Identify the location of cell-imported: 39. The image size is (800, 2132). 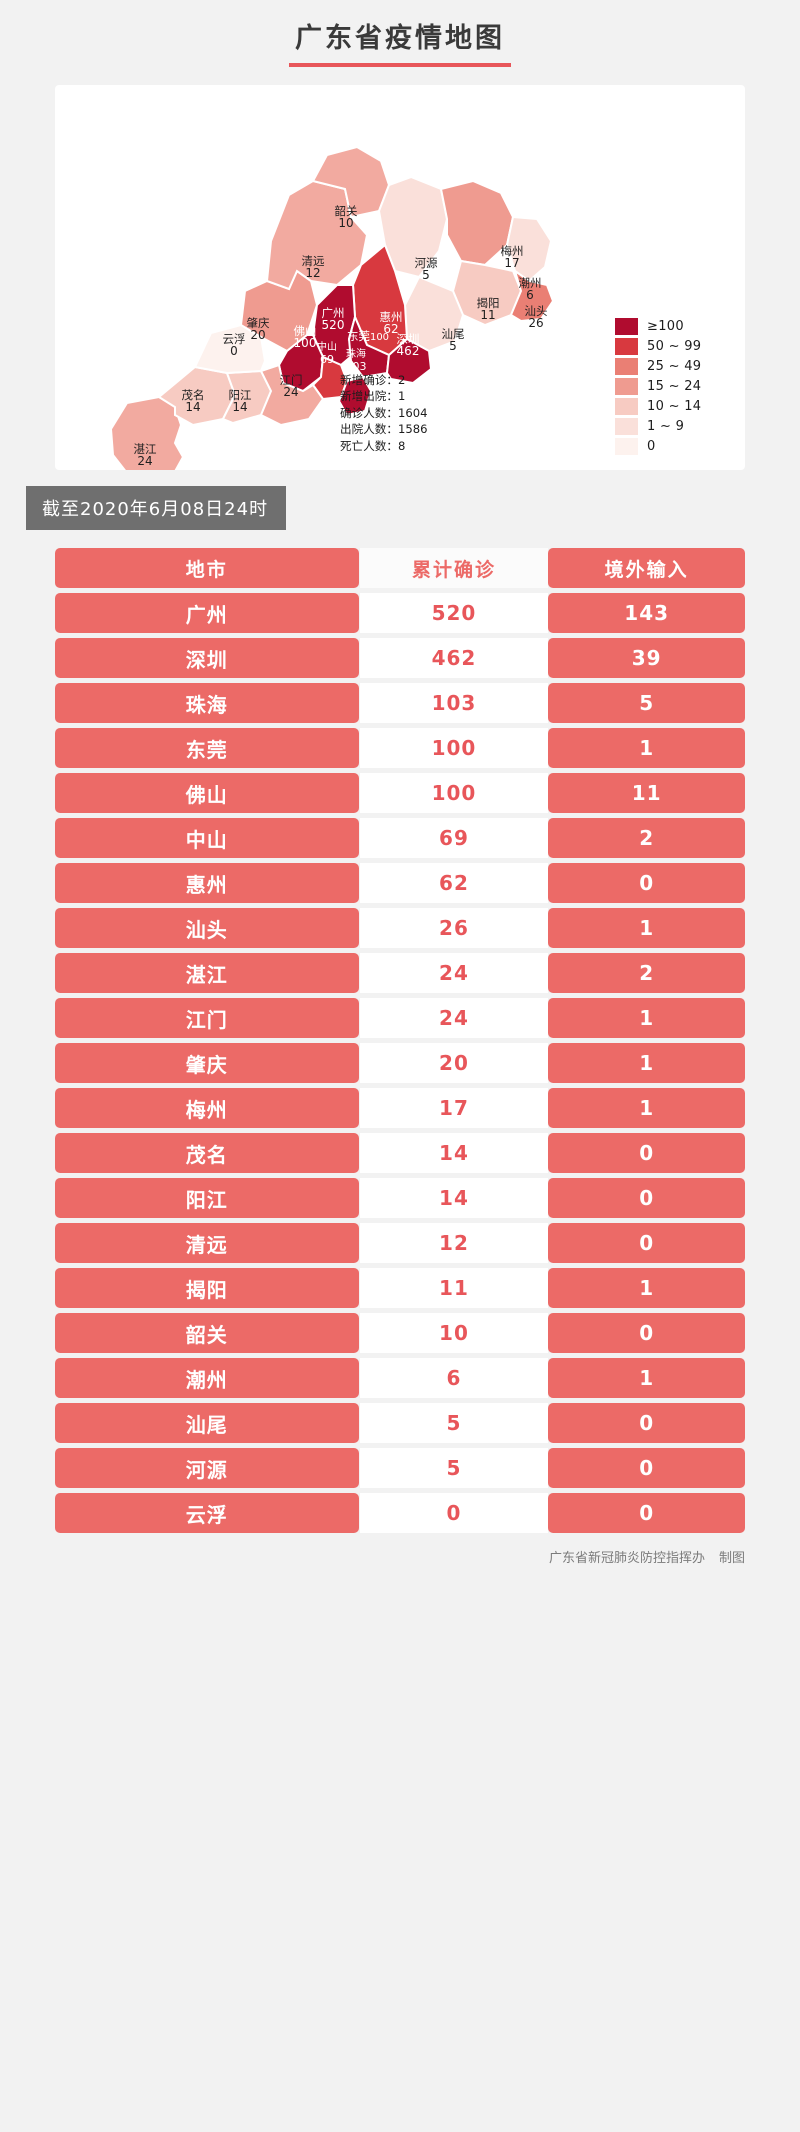
(646, 658).